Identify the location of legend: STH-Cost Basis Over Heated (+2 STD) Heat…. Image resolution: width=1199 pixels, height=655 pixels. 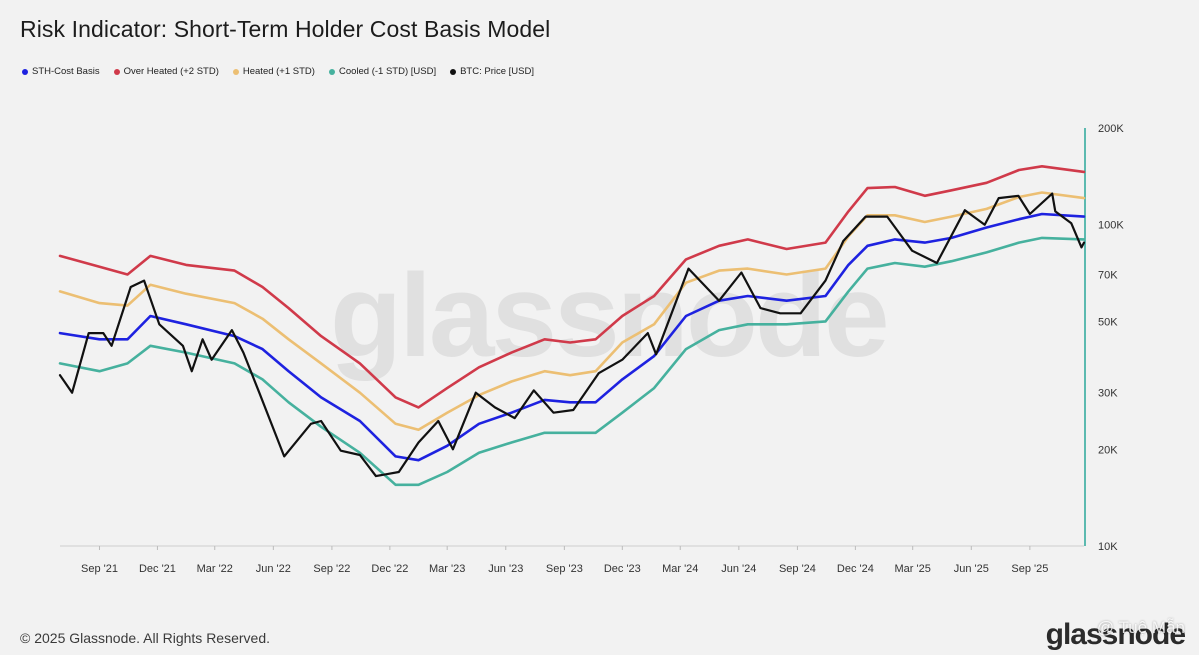
(278, 71).